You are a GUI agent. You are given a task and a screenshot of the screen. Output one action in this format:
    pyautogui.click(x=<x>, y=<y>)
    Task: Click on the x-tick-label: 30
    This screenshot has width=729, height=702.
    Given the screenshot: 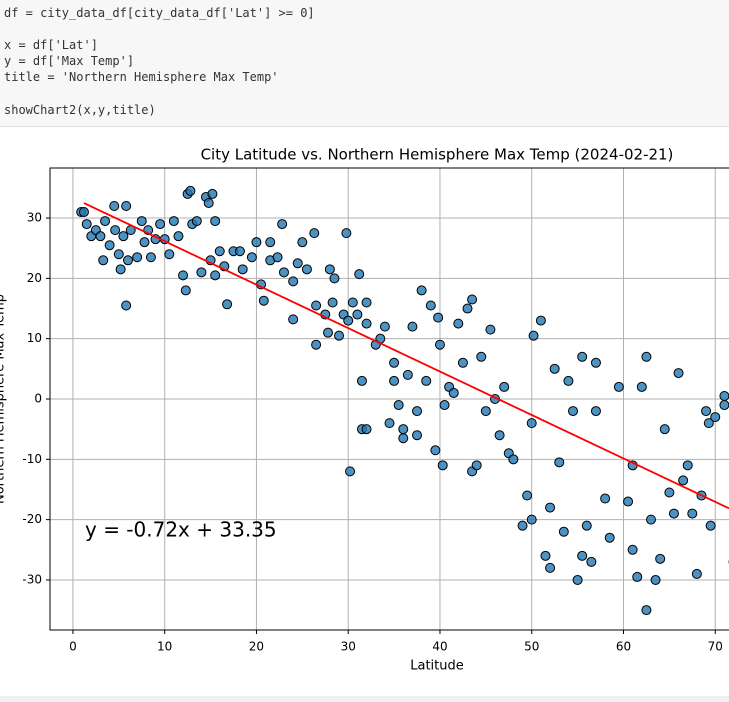 What is the action you would take?
    pyautogui.click(x=348, y=647)
    